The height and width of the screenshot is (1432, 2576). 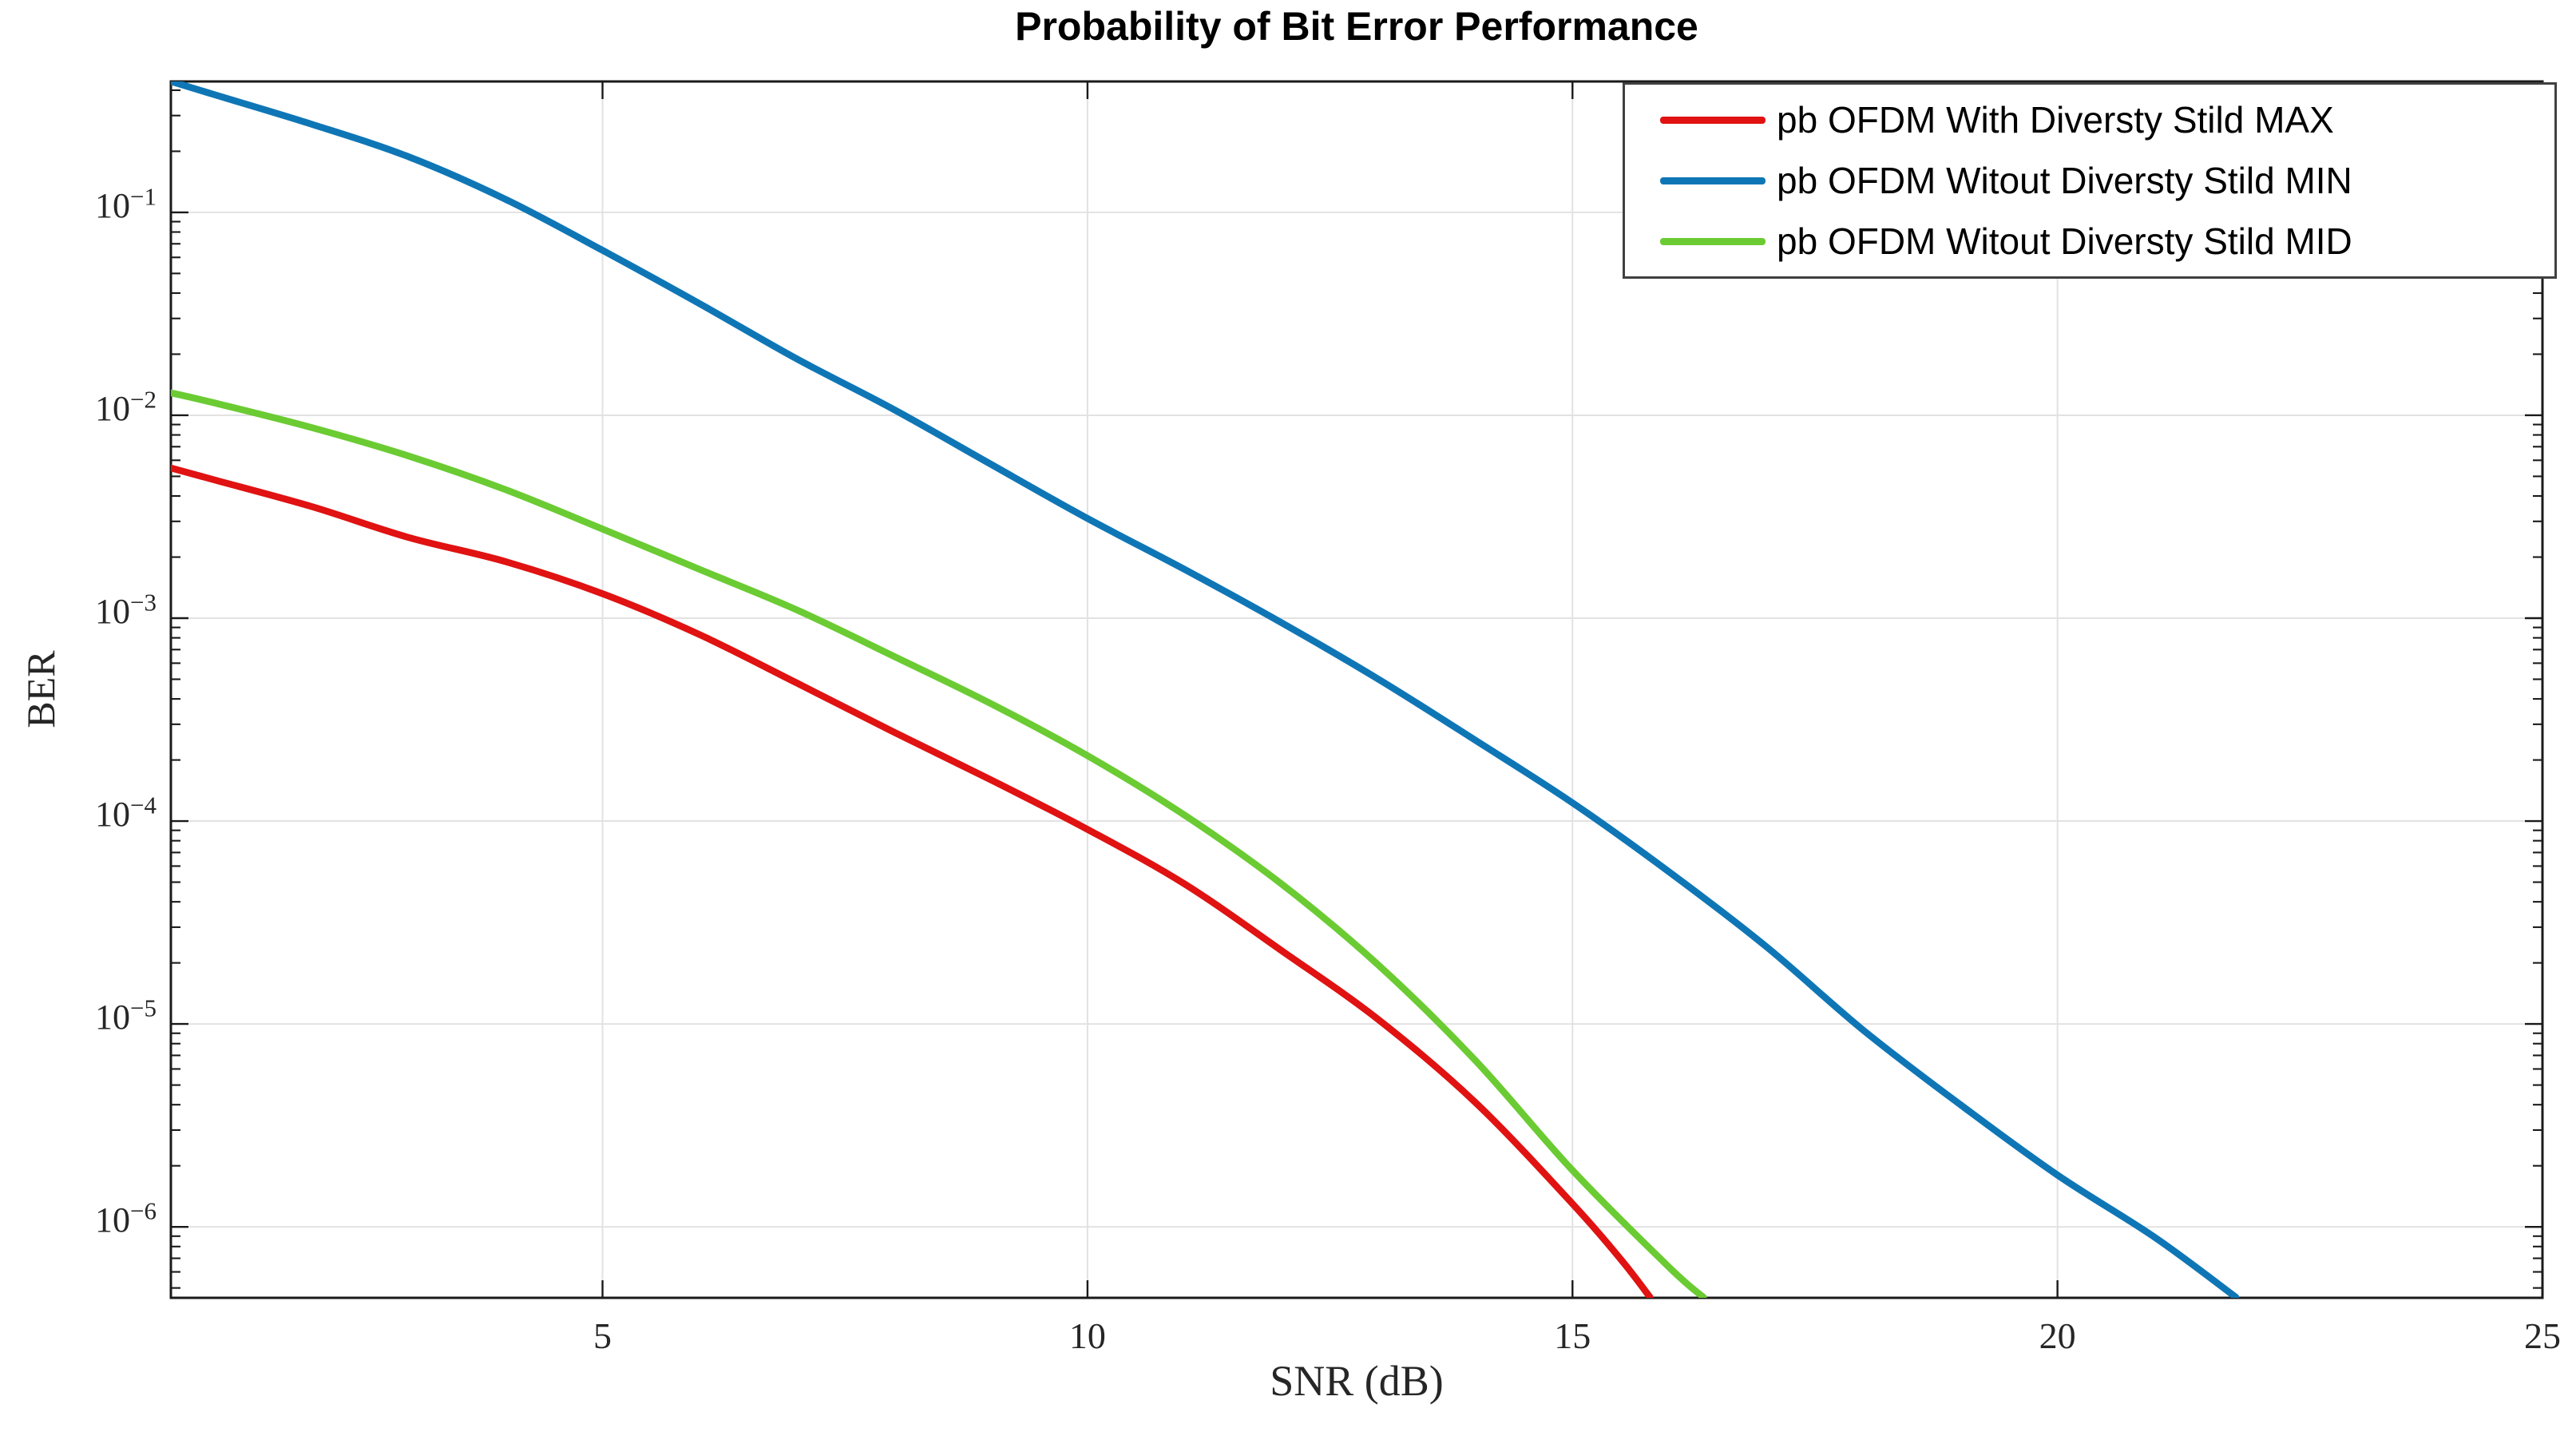 What do you see at coordinates (1356, 27) in the screenshot?
I see `chart-title: Probability of Bit Error Performance` at bounding box center [1356, 27].